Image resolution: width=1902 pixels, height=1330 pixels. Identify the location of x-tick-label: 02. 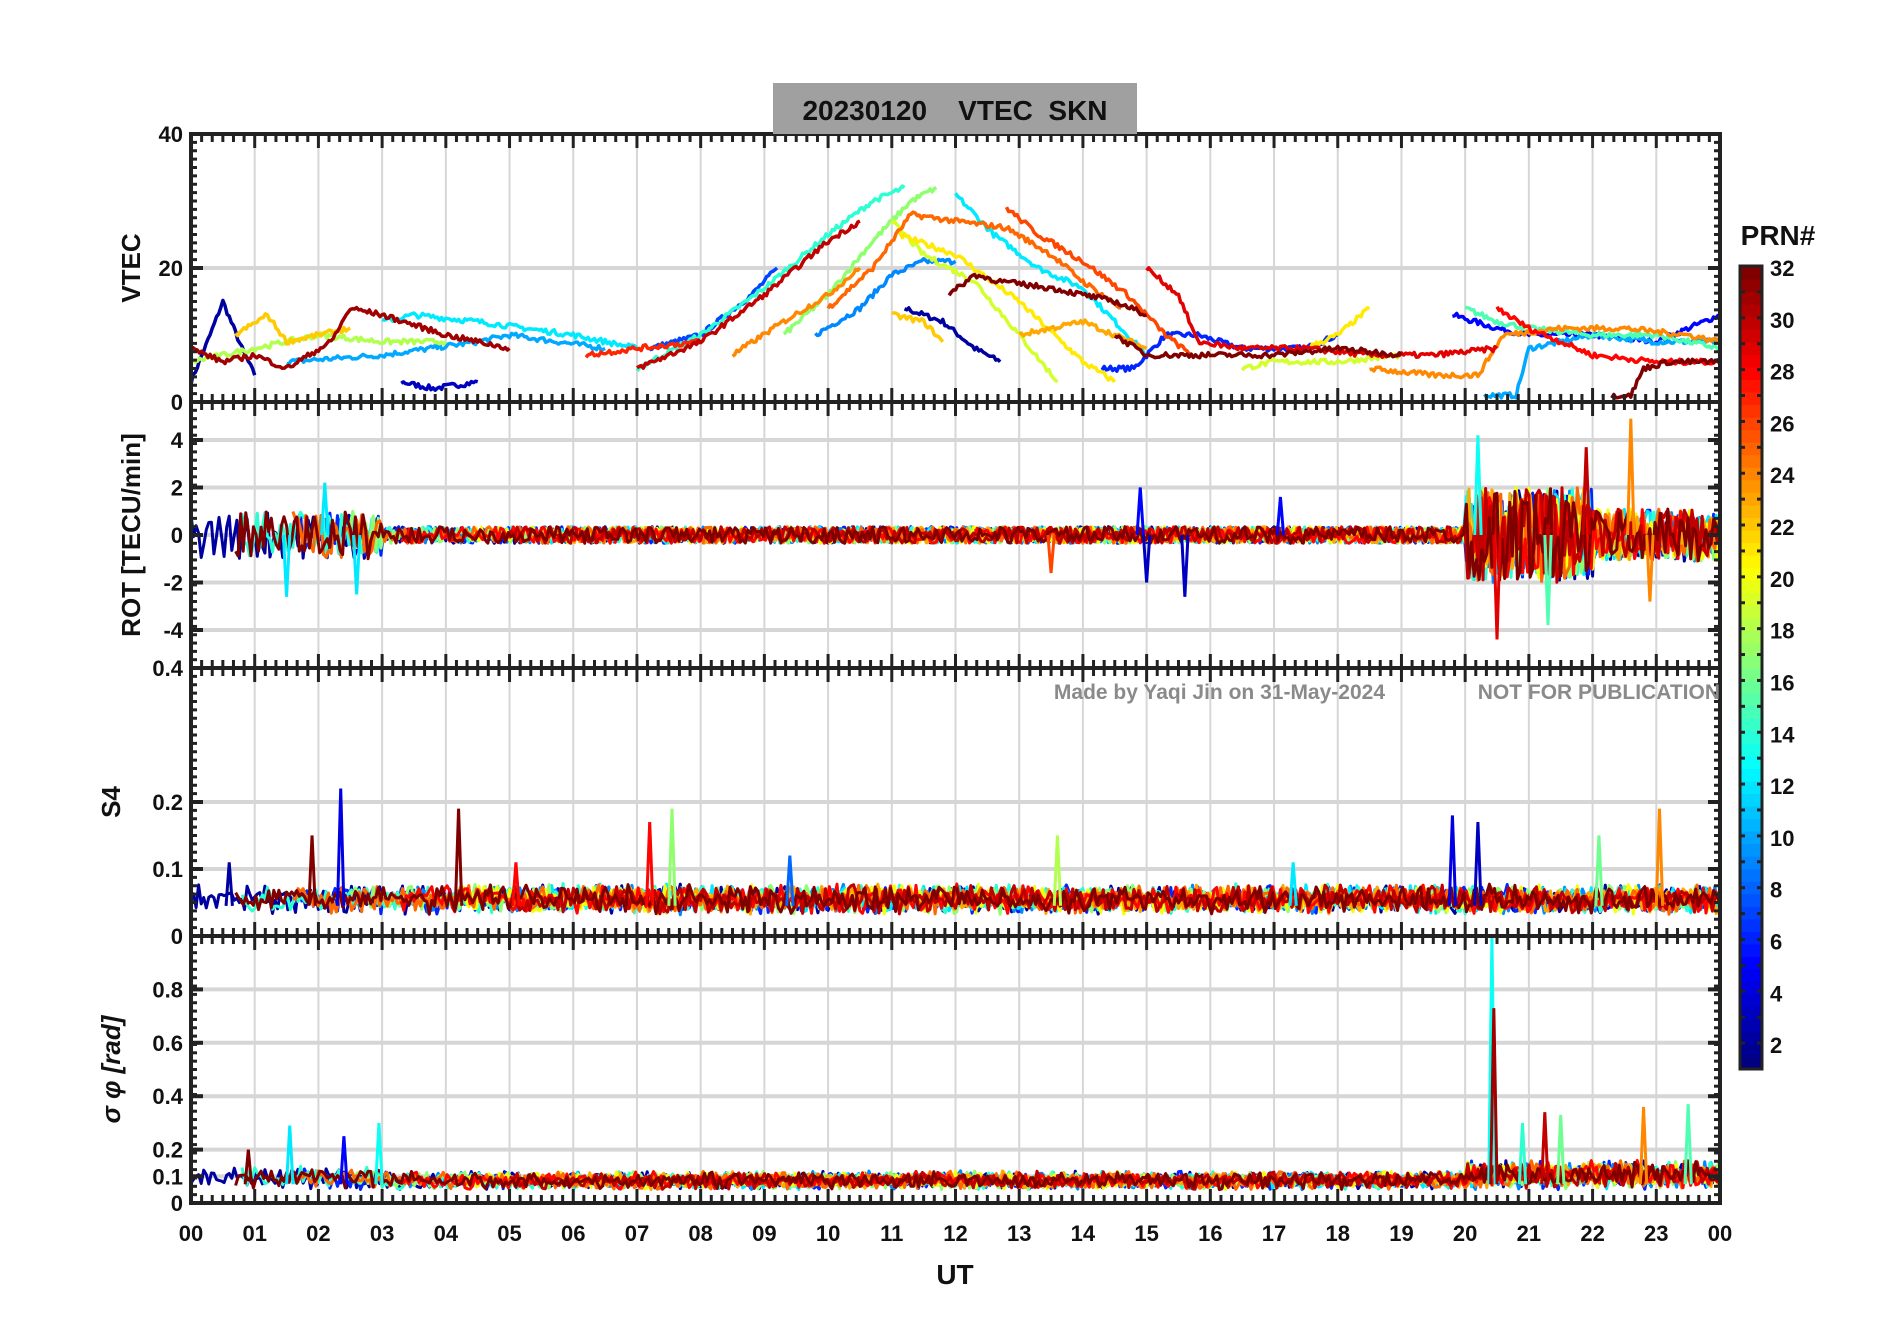
(318, 1233).